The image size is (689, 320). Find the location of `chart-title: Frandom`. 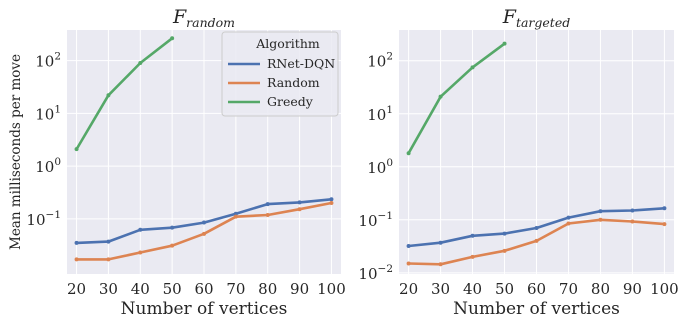

chart-title: Frandom is located at coordinates (203, 18).